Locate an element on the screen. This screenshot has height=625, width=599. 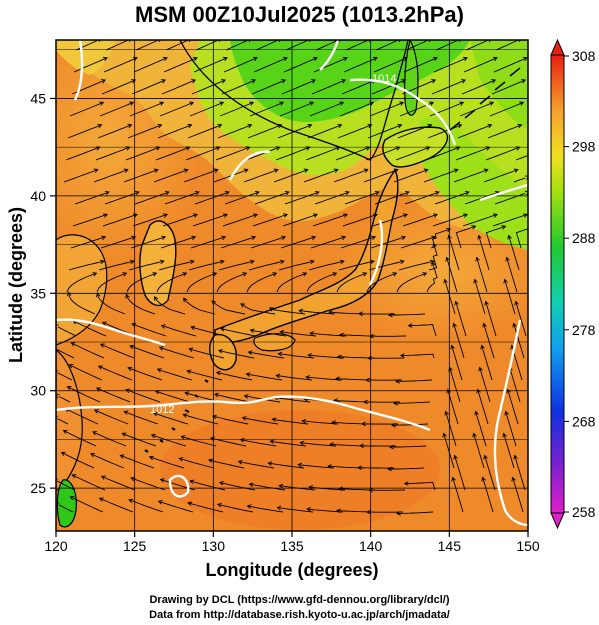
colorbar-bottom-arrow is located at coordinates (557, 521).